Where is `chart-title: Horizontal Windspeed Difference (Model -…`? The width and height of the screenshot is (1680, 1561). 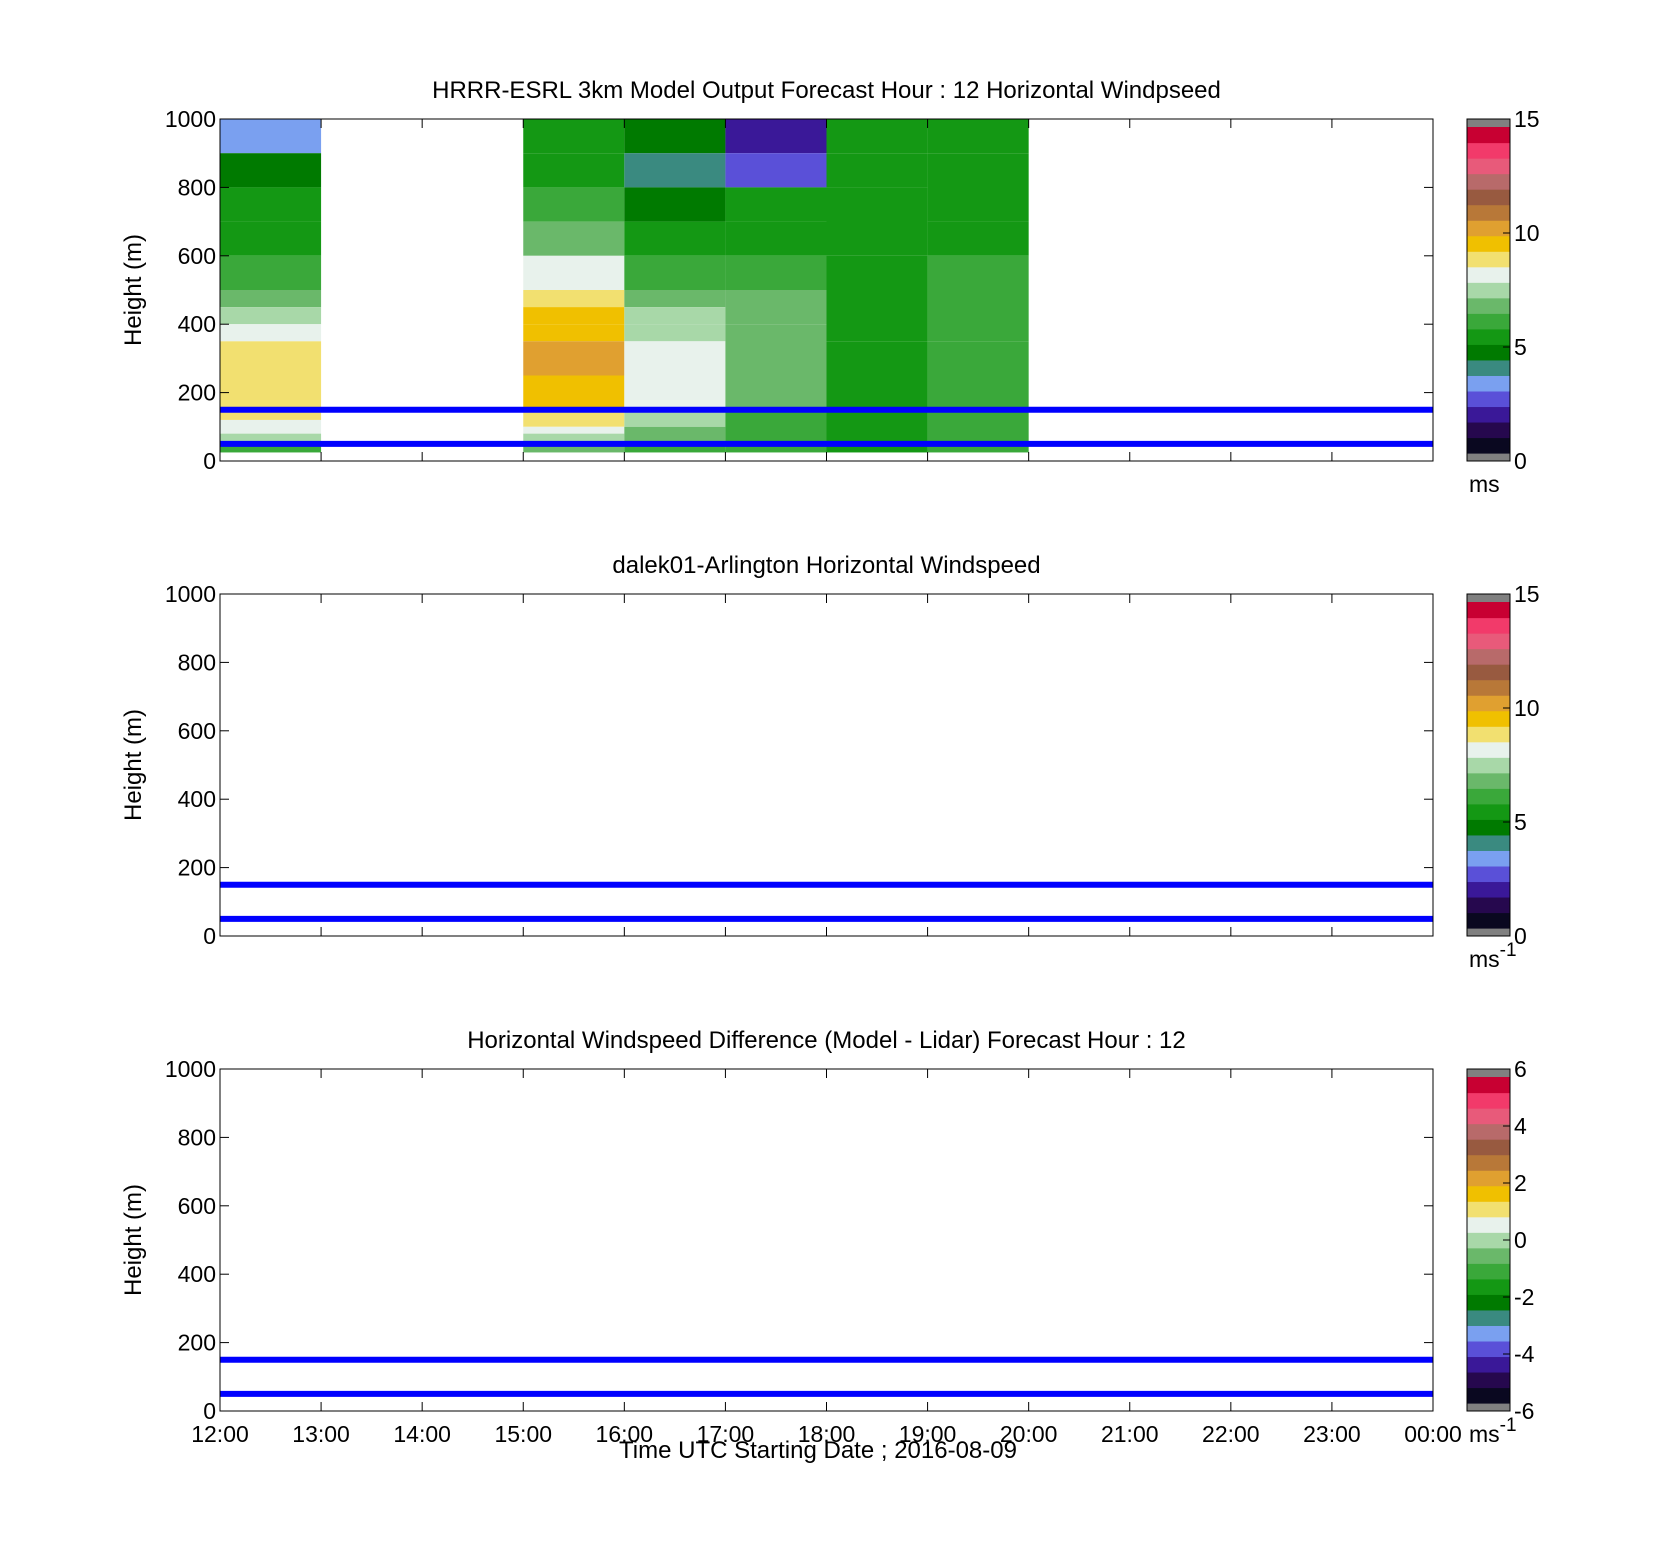
chart-title: Horizontal Windspeed Difference (Model -… is located at coordinates (826, 1040).